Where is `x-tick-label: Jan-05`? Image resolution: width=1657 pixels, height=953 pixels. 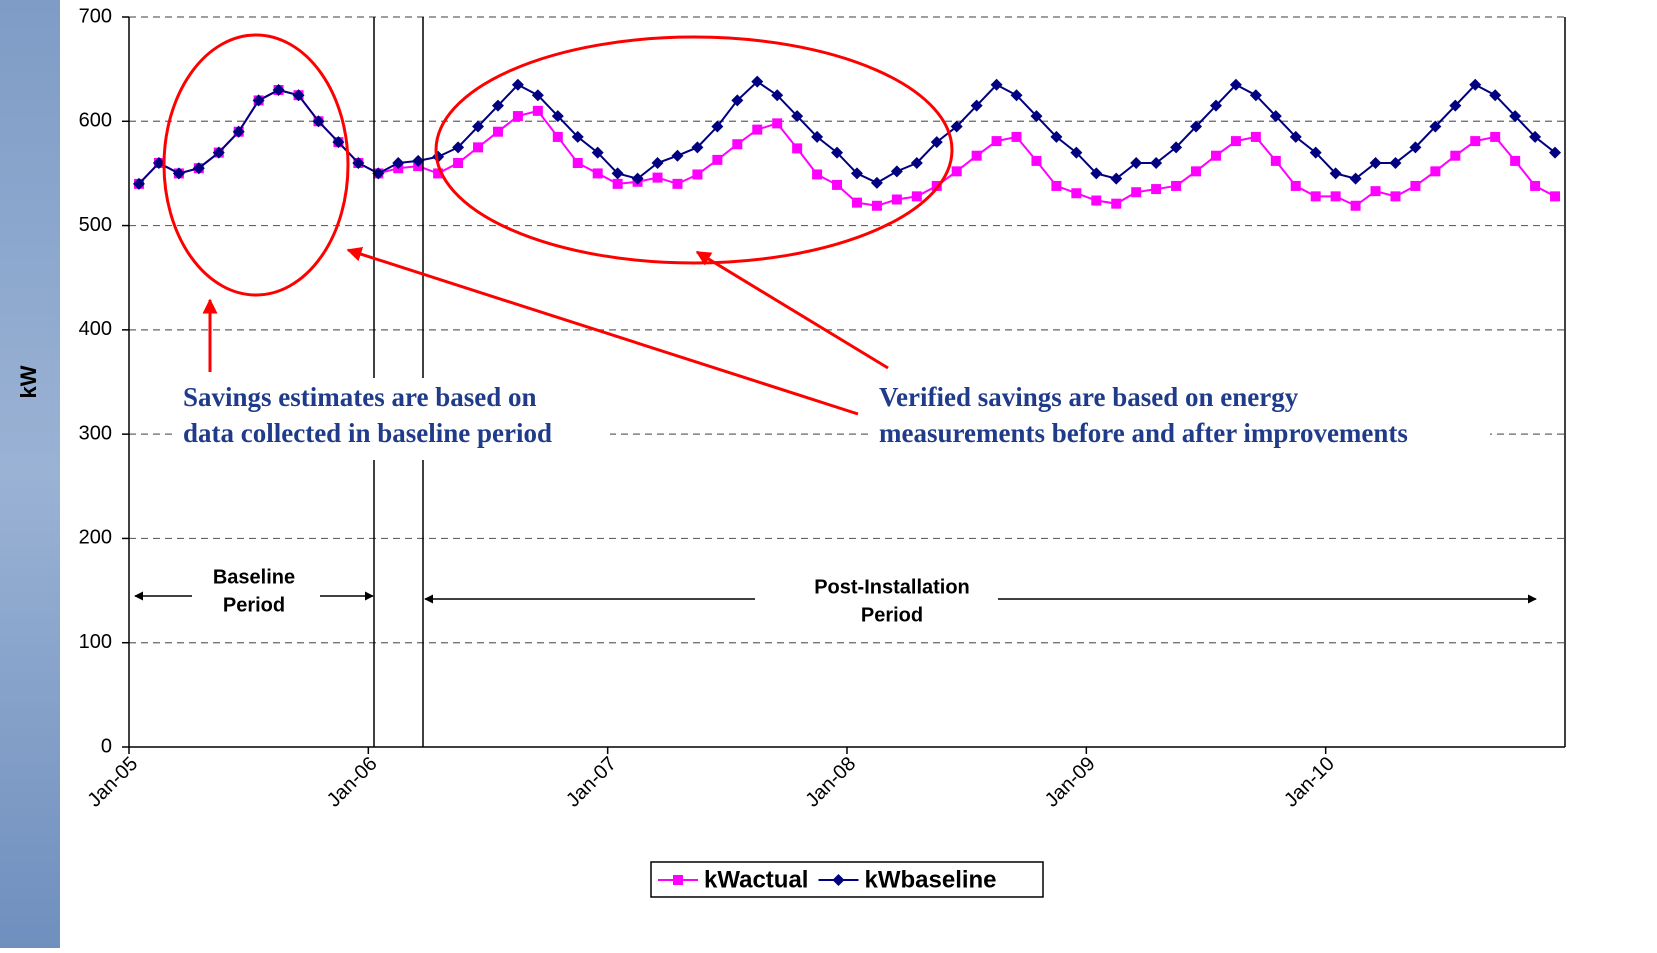 x-tick-label: Jan-05 is located at coordinates (112, 782).